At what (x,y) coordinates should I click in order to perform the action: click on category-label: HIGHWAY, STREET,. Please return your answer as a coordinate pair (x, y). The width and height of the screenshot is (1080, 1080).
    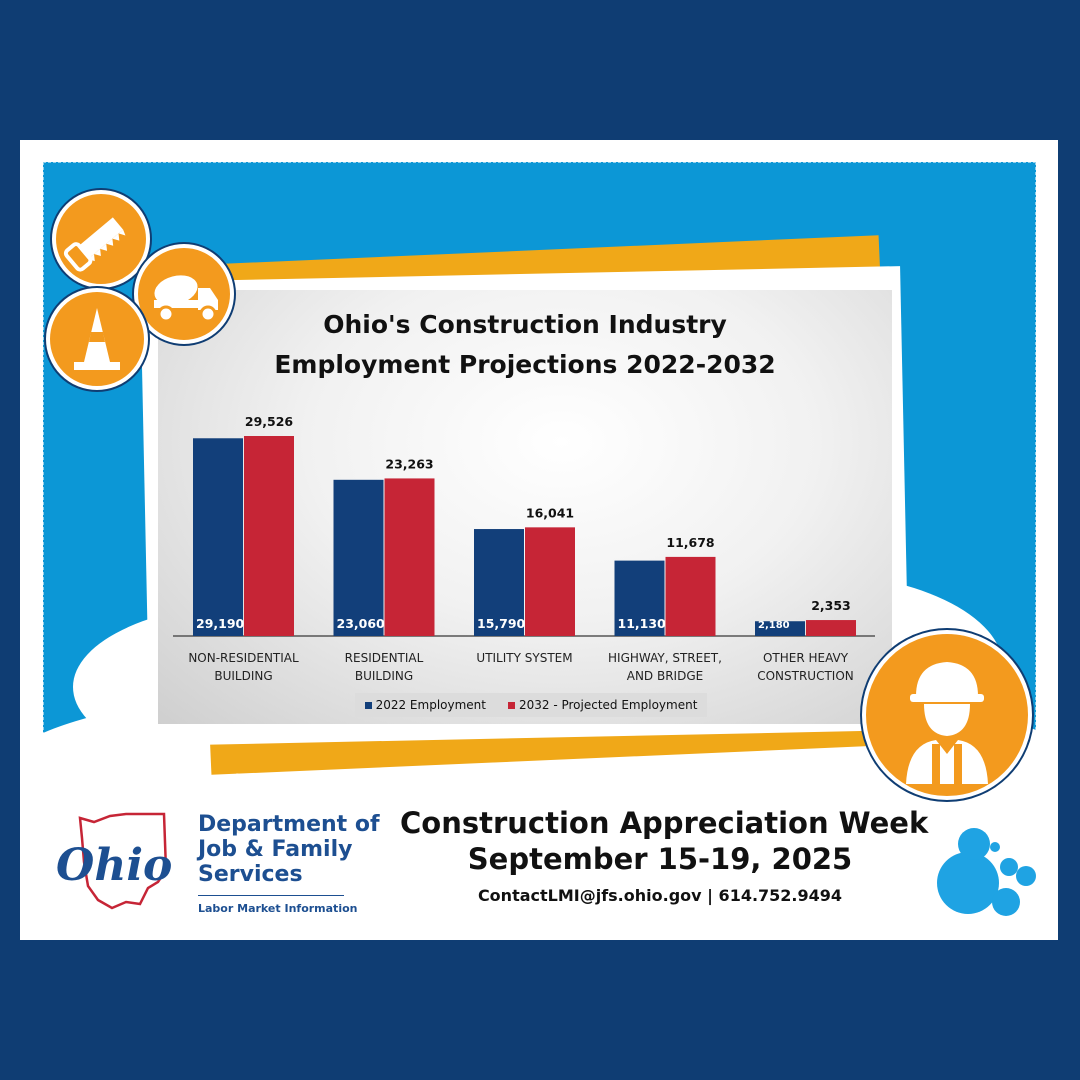
    Looking at the image, I should click on (665, 658).